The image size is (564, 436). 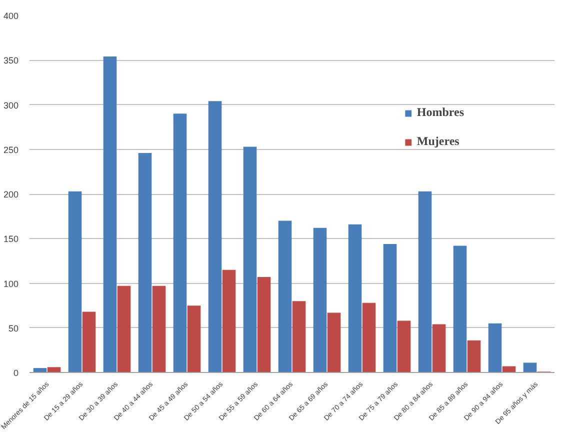 I want to click on y-tick-label: 200, so click(x=11, y=195).